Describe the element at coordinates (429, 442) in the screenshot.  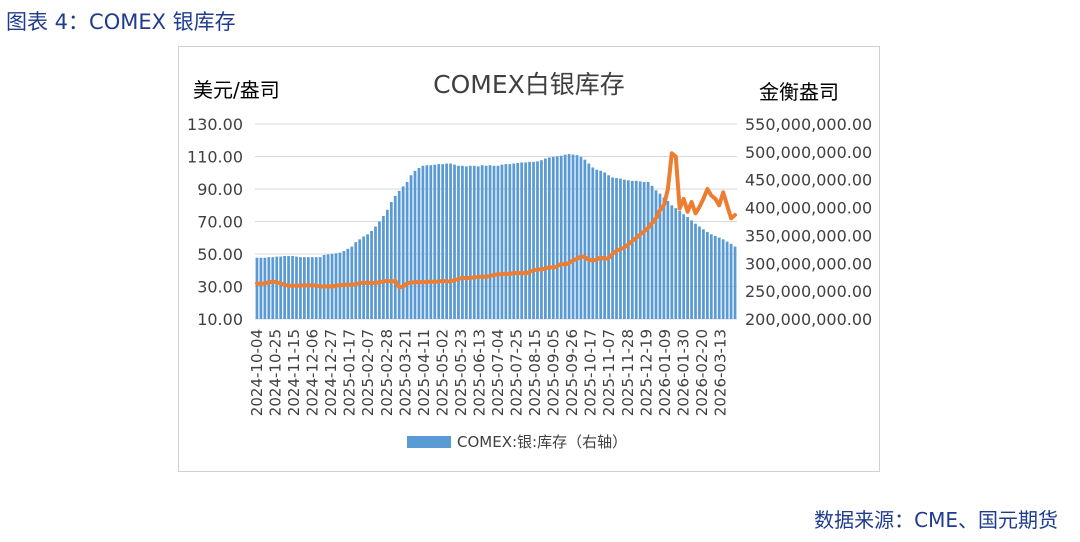
I see `legend-swatch` at that location.